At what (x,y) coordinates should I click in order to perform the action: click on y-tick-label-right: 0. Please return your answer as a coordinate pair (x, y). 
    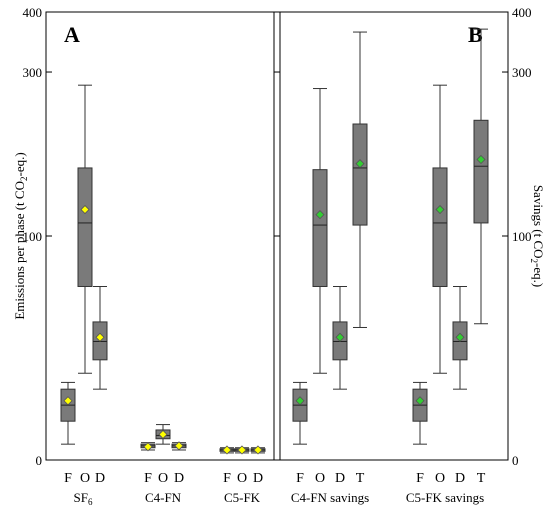
    Looking at the image, I should click on (515, 460).